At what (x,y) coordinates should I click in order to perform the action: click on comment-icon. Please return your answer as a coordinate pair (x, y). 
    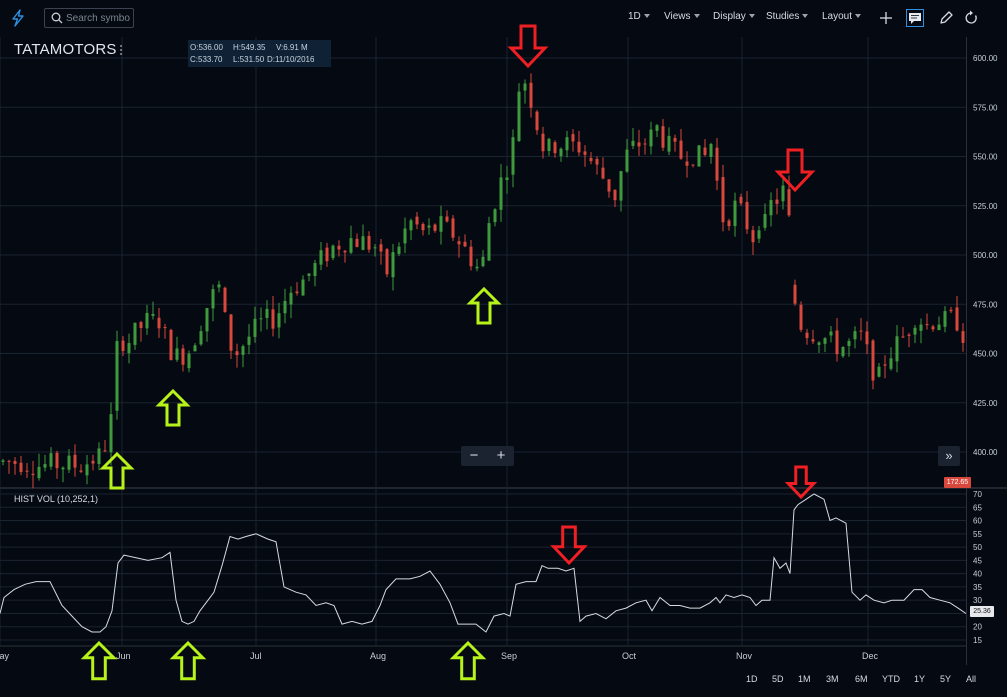
    Looking at the image, I should click on (915, 18).